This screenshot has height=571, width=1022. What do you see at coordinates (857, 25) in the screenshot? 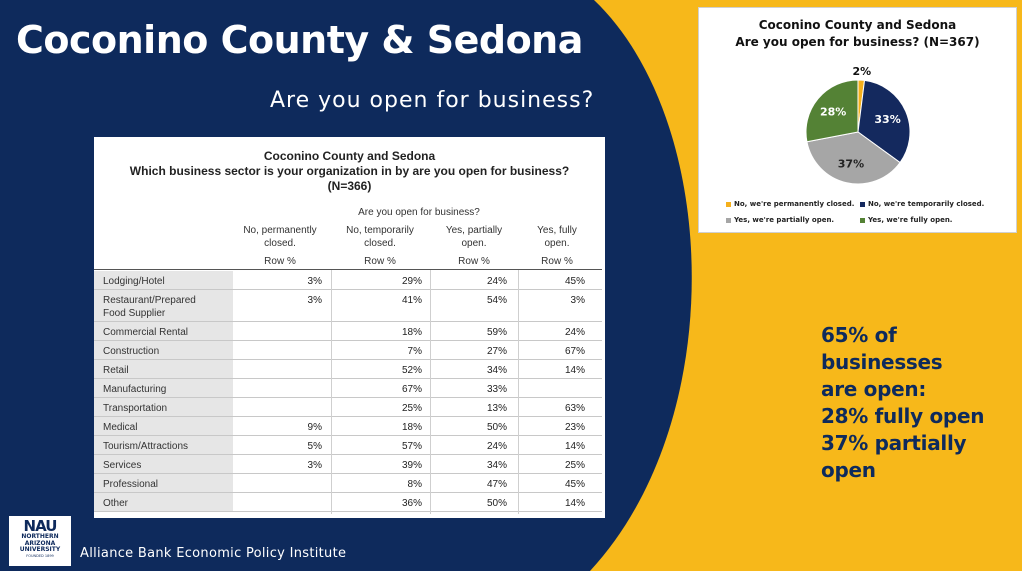
I see `pie-title-line1: Coconino County and Sedona` at bounding box center [857, 25].